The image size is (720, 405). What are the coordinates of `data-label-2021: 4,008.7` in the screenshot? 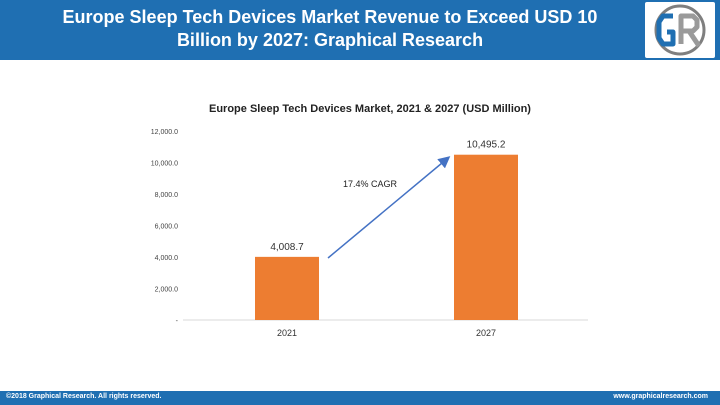 It's located at (287, 247).